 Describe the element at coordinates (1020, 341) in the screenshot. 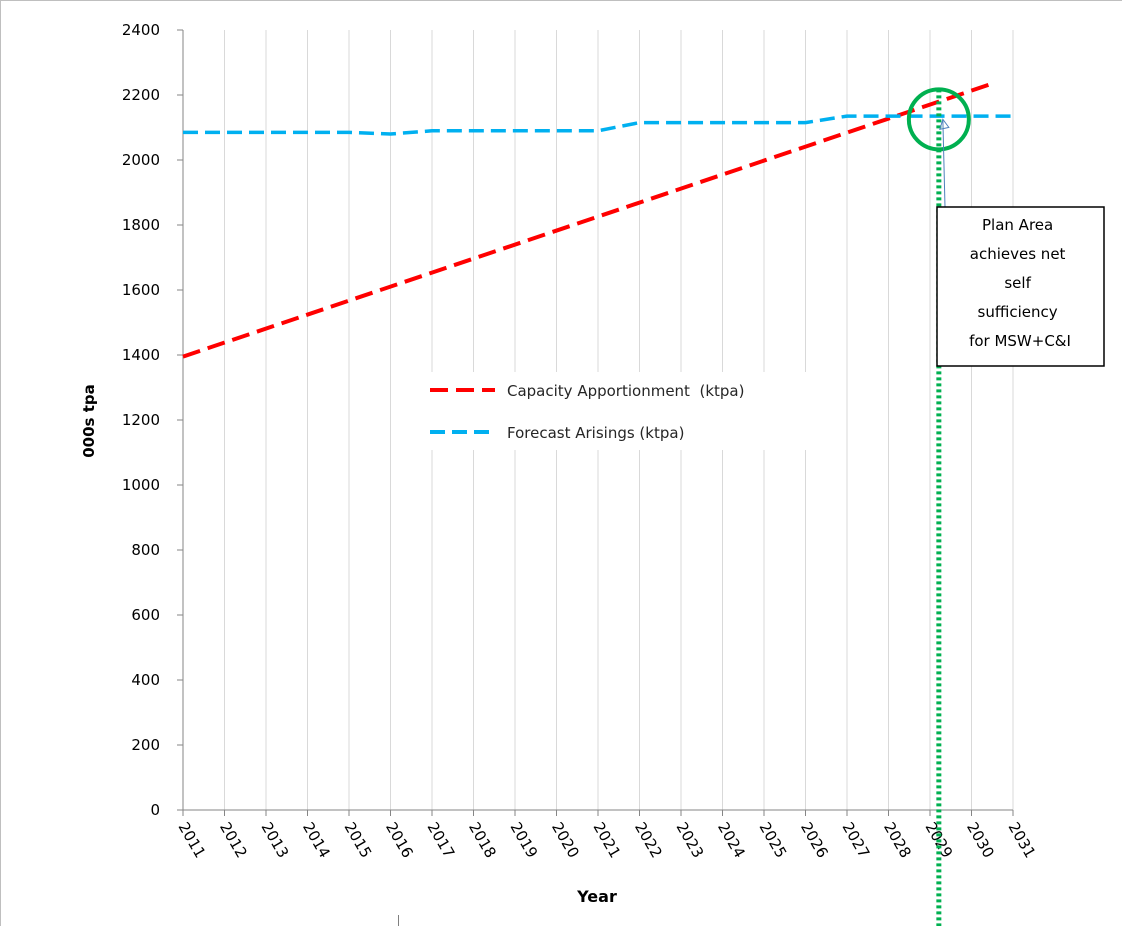

I see `callout-line-5: for MSW+C&I` at that location.